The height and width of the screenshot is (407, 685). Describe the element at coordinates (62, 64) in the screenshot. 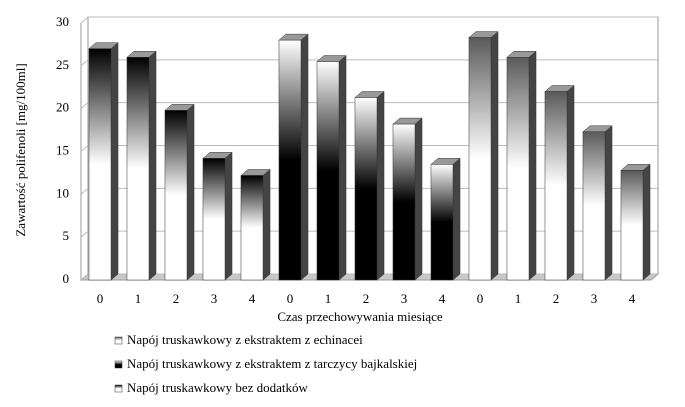

I see `y-tick-label: 25` at that location.